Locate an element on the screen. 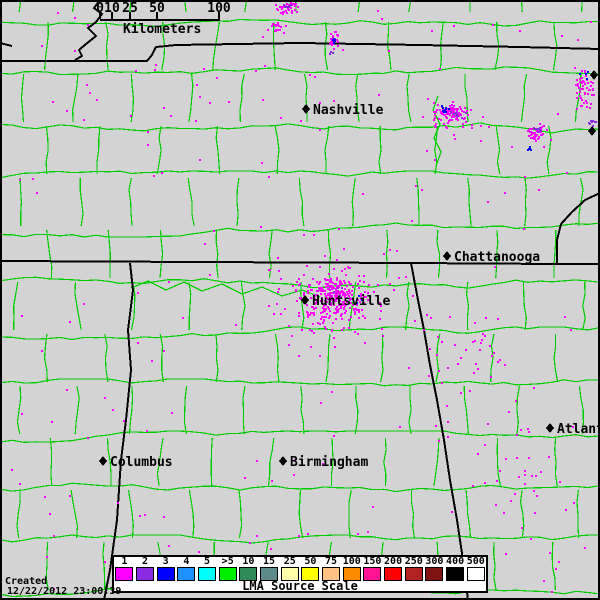 The height and width of the screenshot is (600, 600). legend-entry-250: 250 is located at coordinates (413, 569).